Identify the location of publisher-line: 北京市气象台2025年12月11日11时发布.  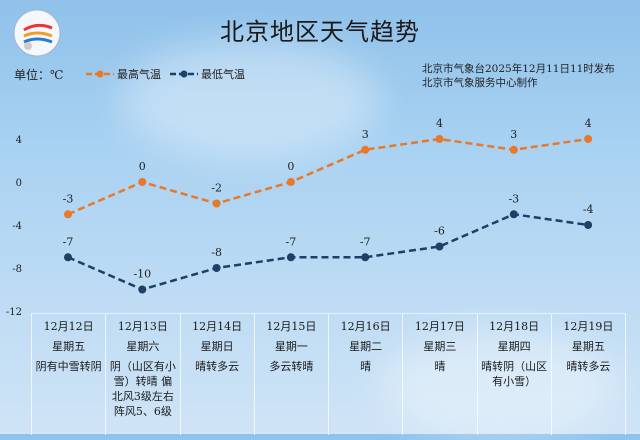
(518, 69).